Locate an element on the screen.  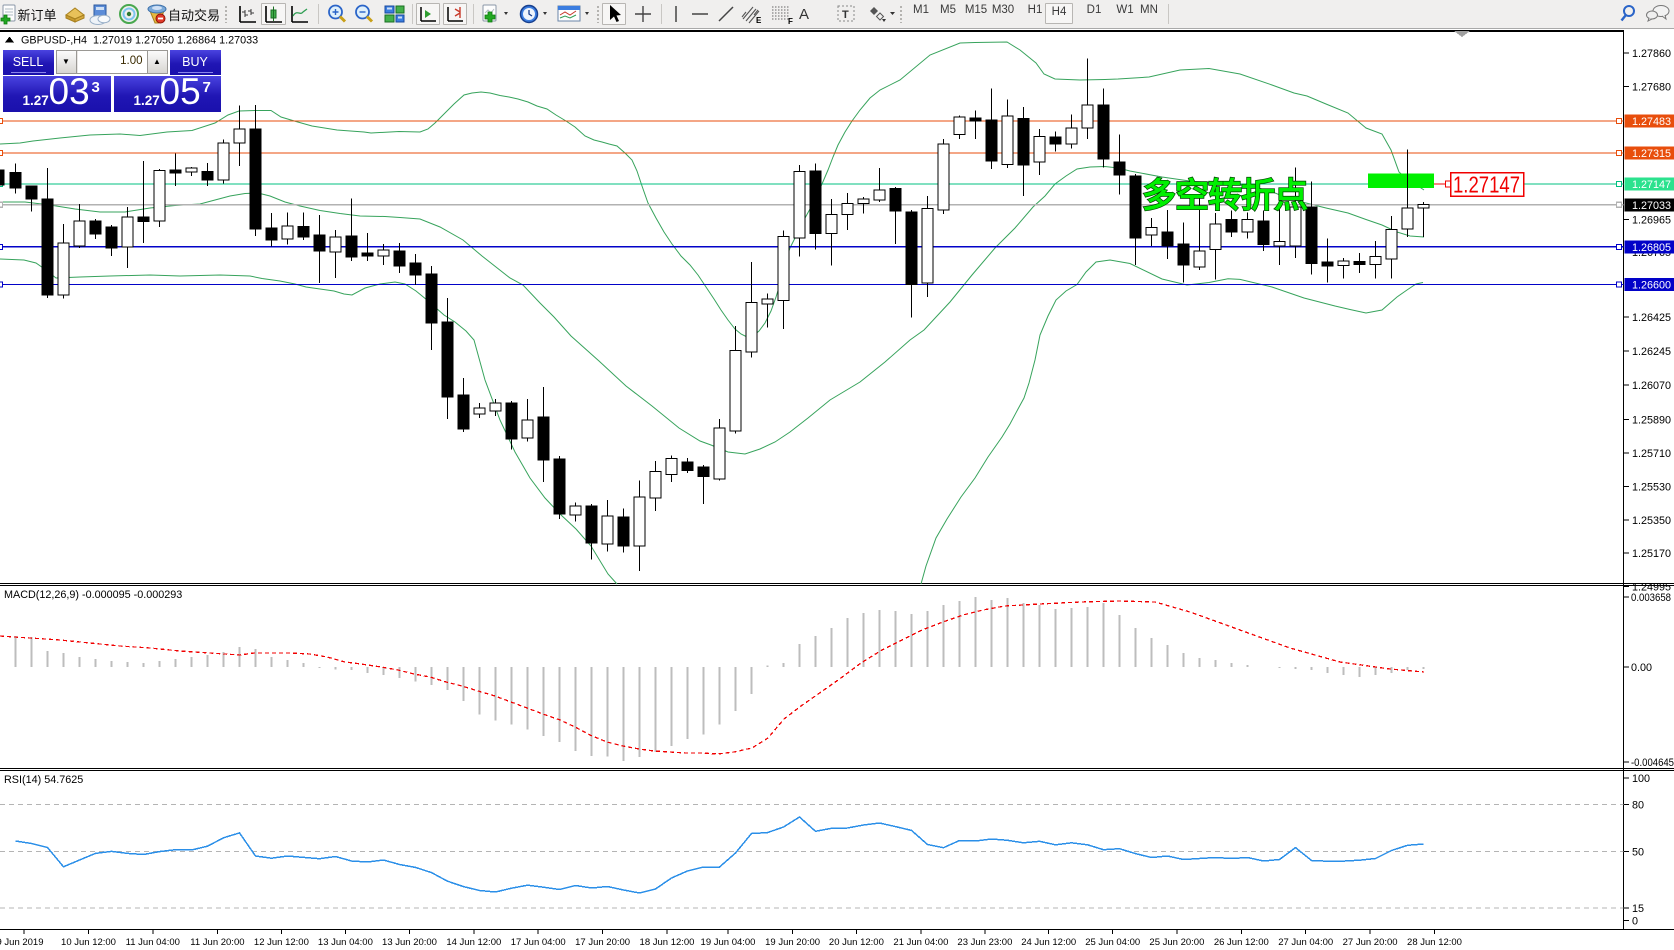
svg-text: 1.26805 is located at coordinates (1651, 248).